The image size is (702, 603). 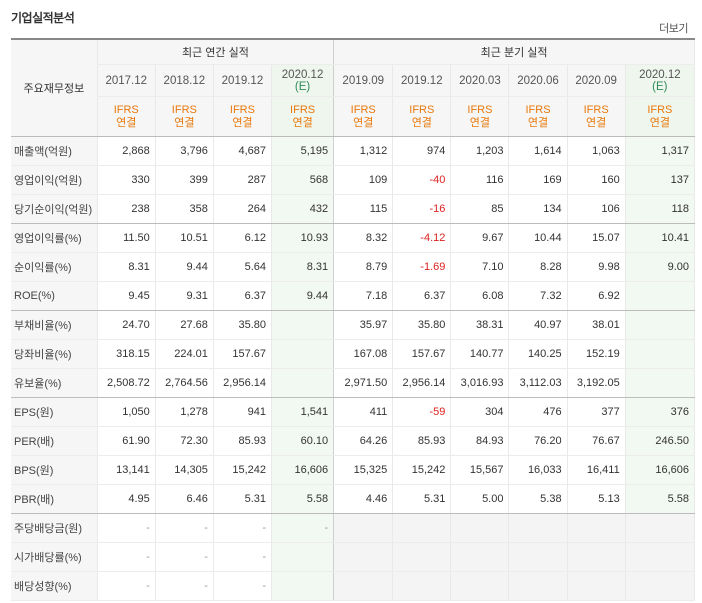 What do you see at coordinates (596, 470) in the screenshot?
I see `table-cell: 16,411` at bounding box center [596, 470].